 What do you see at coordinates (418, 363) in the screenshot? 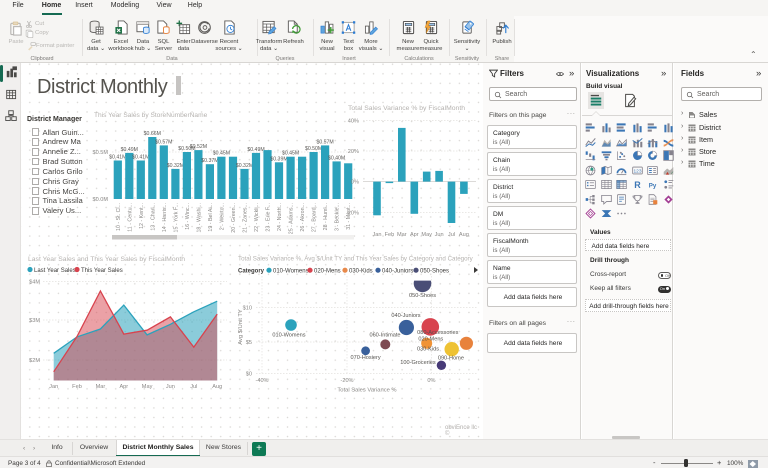
I see `svg-text: 100-Groceries` at bounding box center [418, 363].